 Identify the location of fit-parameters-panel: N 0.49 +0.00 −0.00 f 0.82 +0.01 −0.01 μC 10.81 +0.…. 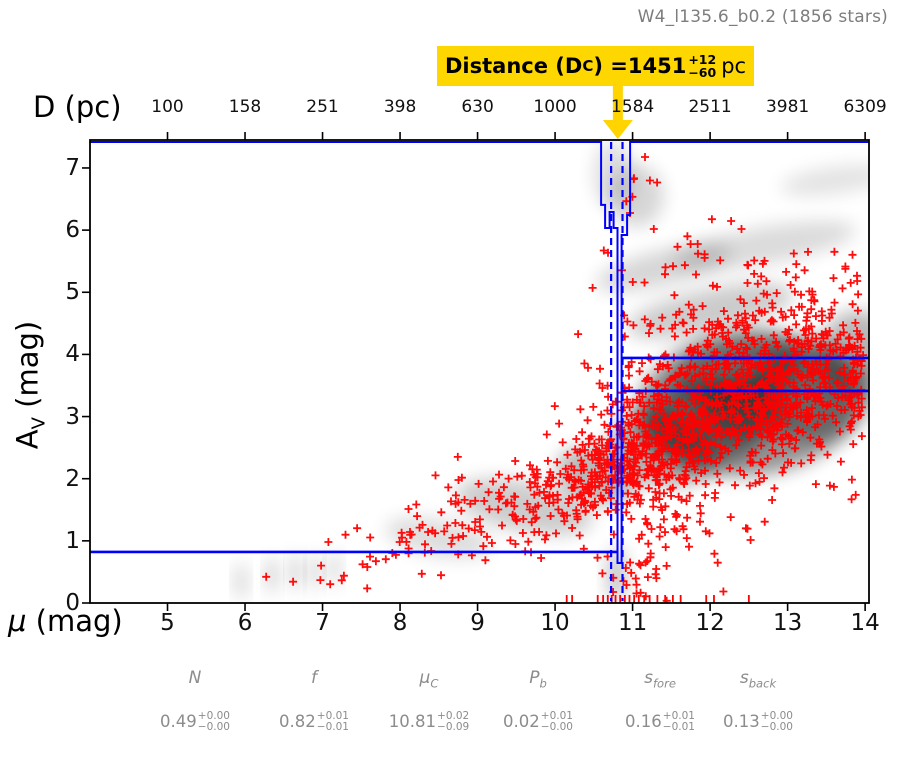
(451, 713).